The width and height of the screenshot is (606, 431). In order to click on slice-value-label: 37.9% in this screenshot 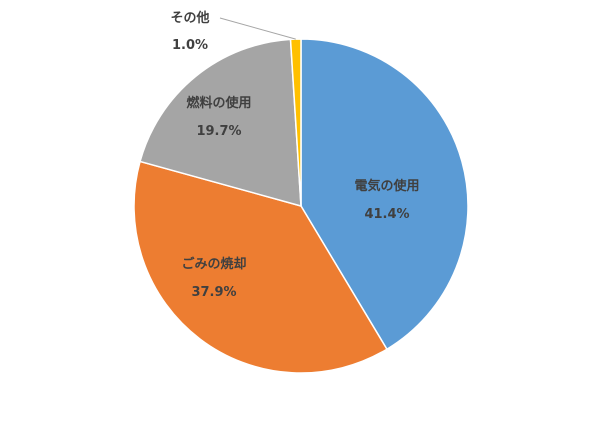, I will do `click(213, 292)`.